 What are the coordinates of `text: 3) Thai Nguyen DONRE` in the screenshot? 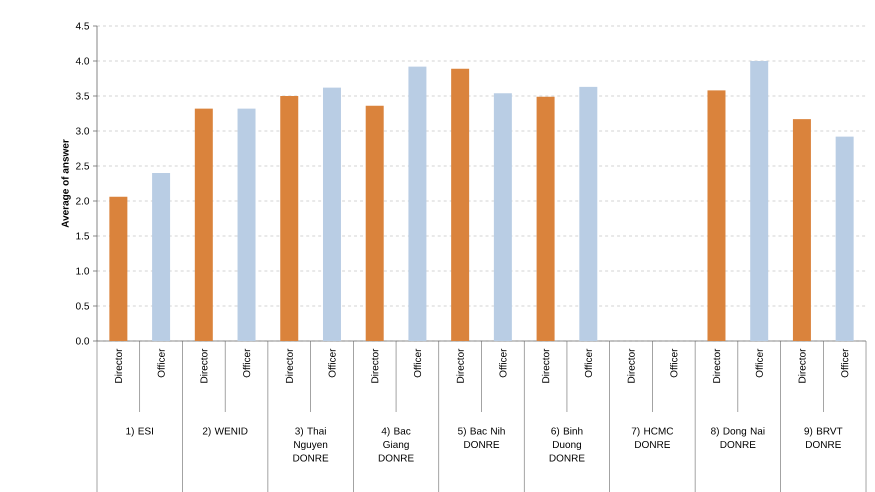 It's located at (310, 444).